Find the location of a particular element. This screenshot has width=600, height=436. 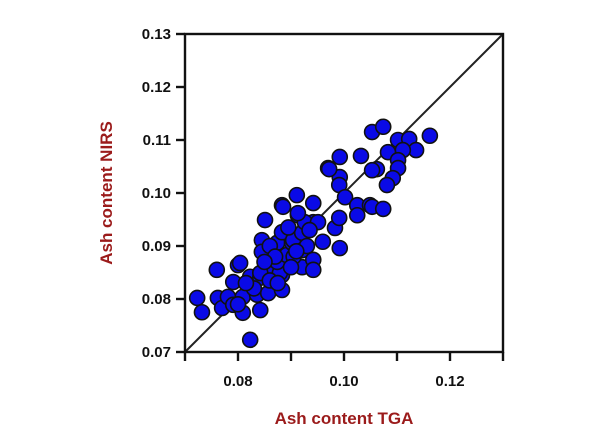

y-tick-label: 0.13 is located at coordinates (156, 34).